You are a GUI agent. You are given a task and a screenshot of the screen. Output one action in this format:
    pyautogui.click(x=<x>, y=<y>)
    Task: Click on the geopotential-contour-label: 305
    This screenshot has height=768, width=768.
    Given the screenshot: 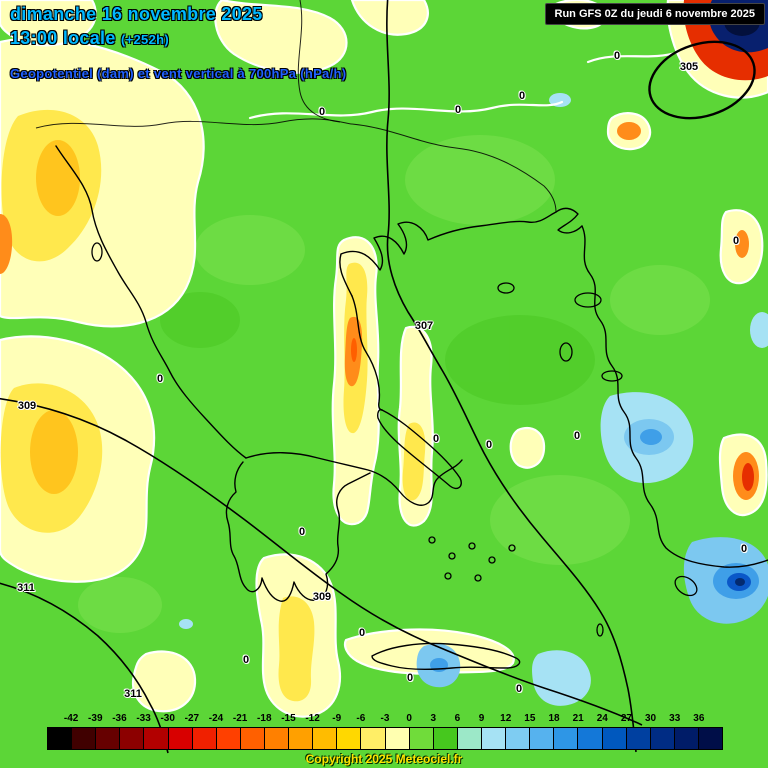 What is the action you would take?
    pyautogui.click(x=689, y=67)
    